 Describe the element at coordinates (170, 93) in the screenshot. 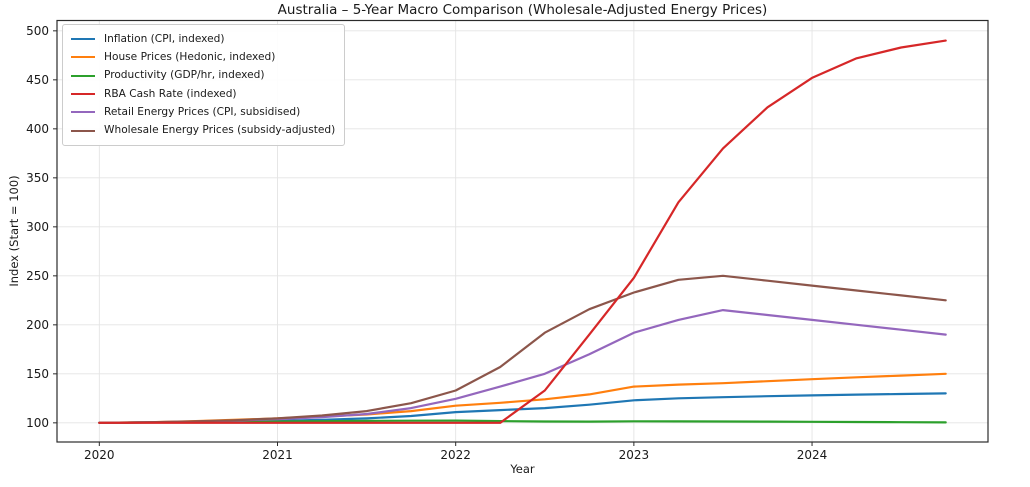

I see `legend-label: RBA Cash Rate (indexed)` at that location.